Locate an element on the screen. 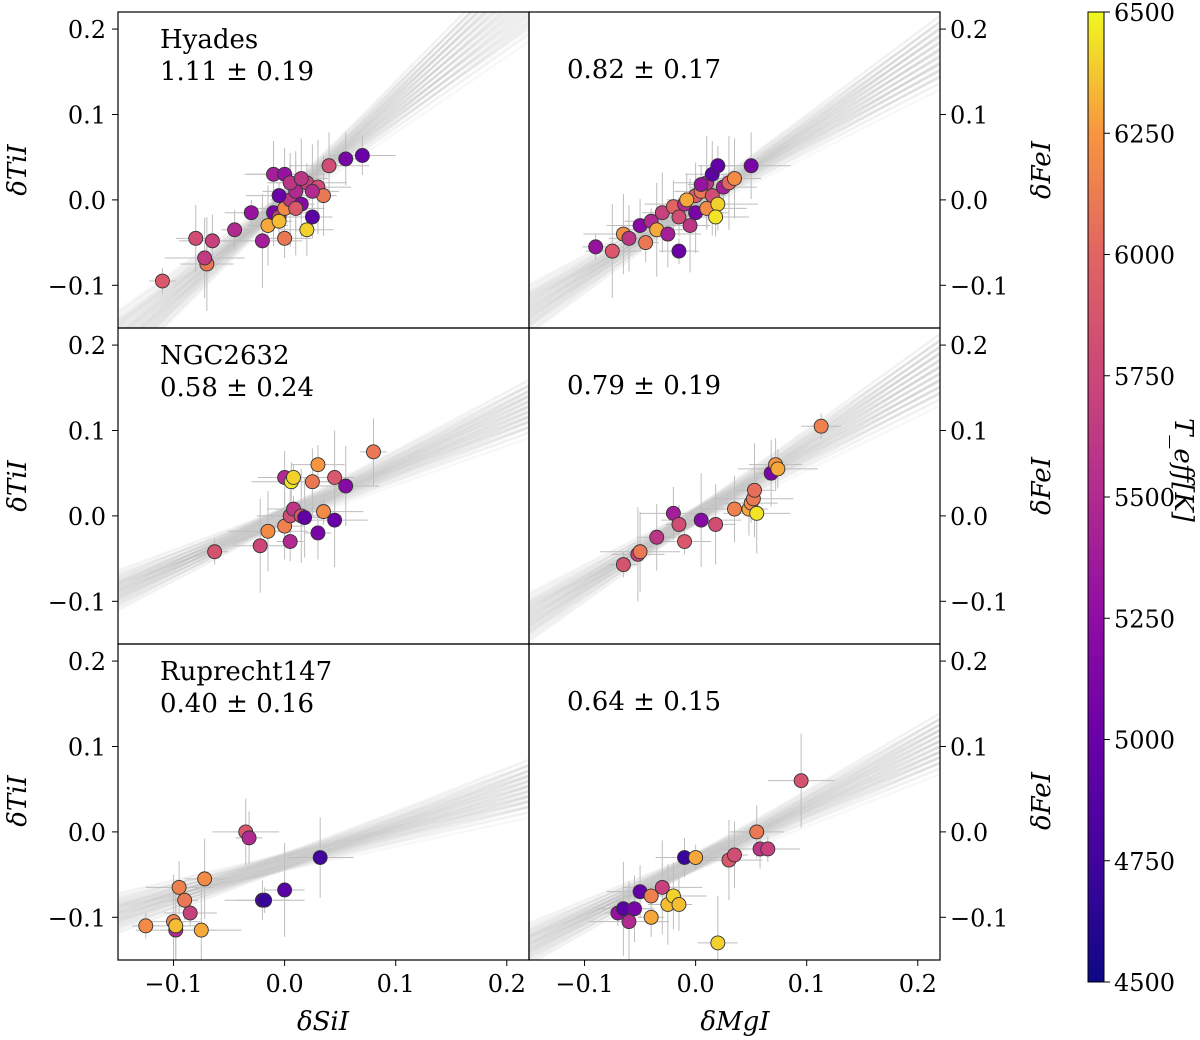 Image resolution: width=1200 pixels, height=1040 pixels. colorbar-tick-label: 6000 is located at coordinates (1144, 256).